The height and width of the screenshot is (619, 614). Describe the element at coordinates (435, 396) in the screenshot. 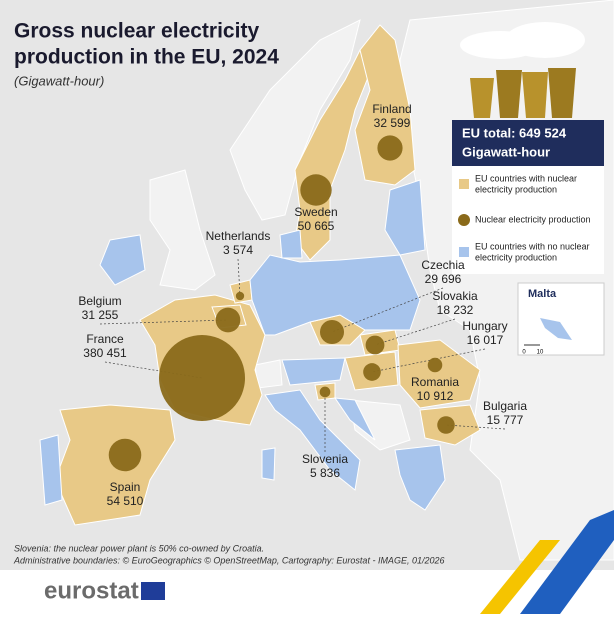

I see `country-value: 10 912` at that location.